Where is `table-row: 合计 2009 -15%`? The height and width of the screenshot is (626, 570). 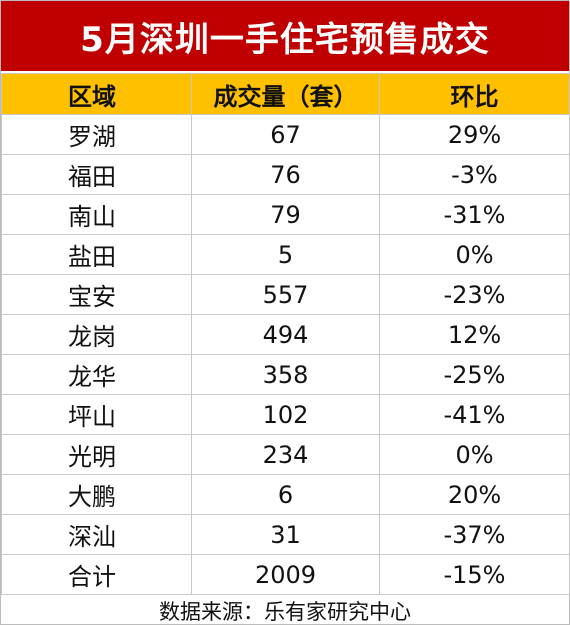
table-row: 合计 2009 -15% is located at coordinates (285, 574).